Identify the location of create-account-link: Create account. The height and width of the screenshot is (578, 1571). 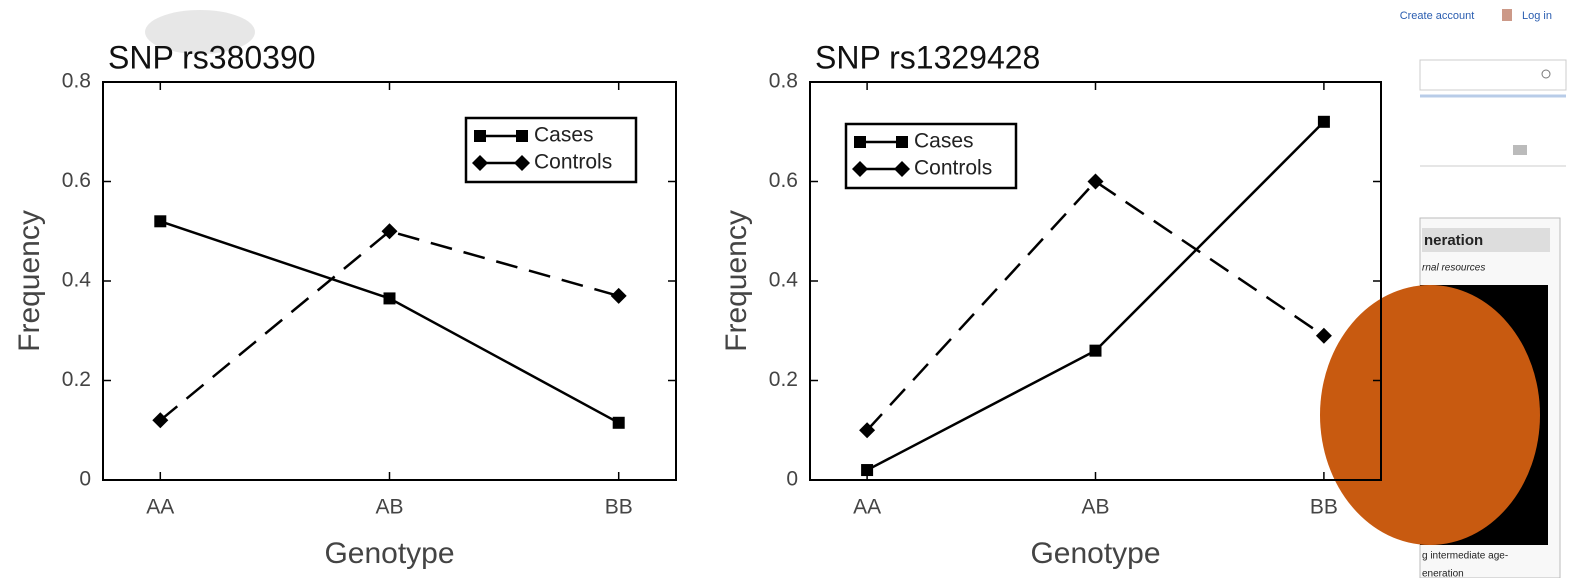
(1437, 16).